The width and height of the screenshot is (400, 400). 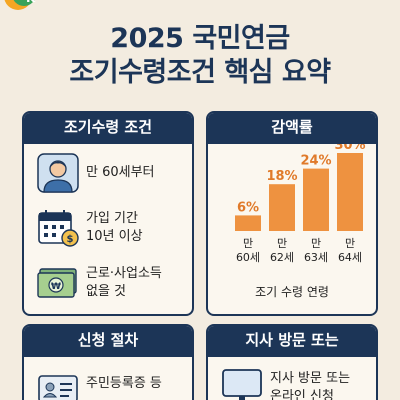 I want to click on person-icon, so click(x=58, y=173).